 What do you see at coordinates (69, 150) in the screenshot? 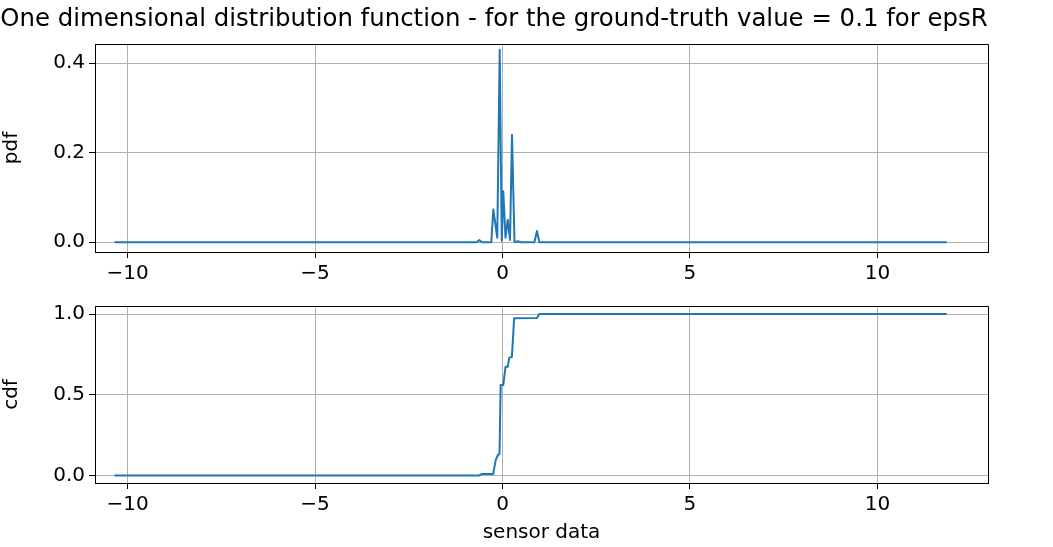
I see `y-tick-label: 0.2` at bounding box center [69, 150].